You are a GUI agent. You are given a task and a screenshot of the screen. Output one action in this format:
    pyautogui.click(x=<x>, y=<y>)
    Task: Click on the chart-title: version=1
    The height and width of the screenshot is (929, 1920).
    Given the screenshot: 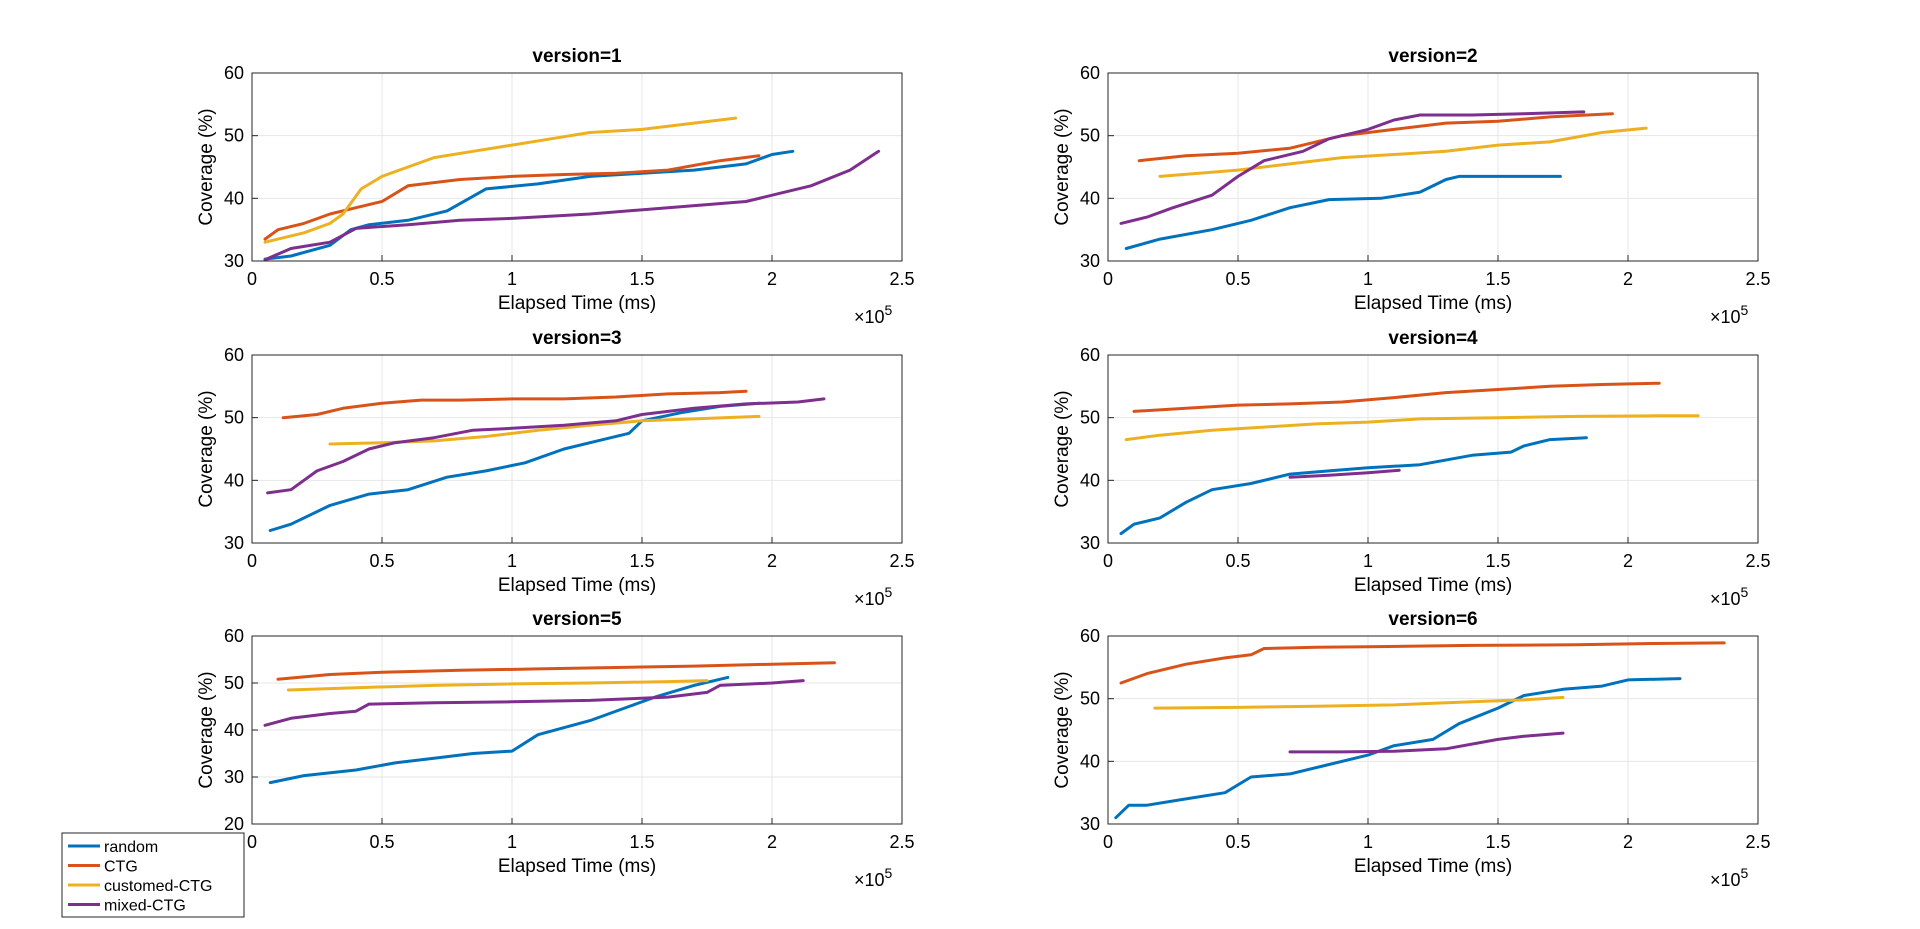 What is the action you would take?
    pyautogui.click(x=577, y=56)
    